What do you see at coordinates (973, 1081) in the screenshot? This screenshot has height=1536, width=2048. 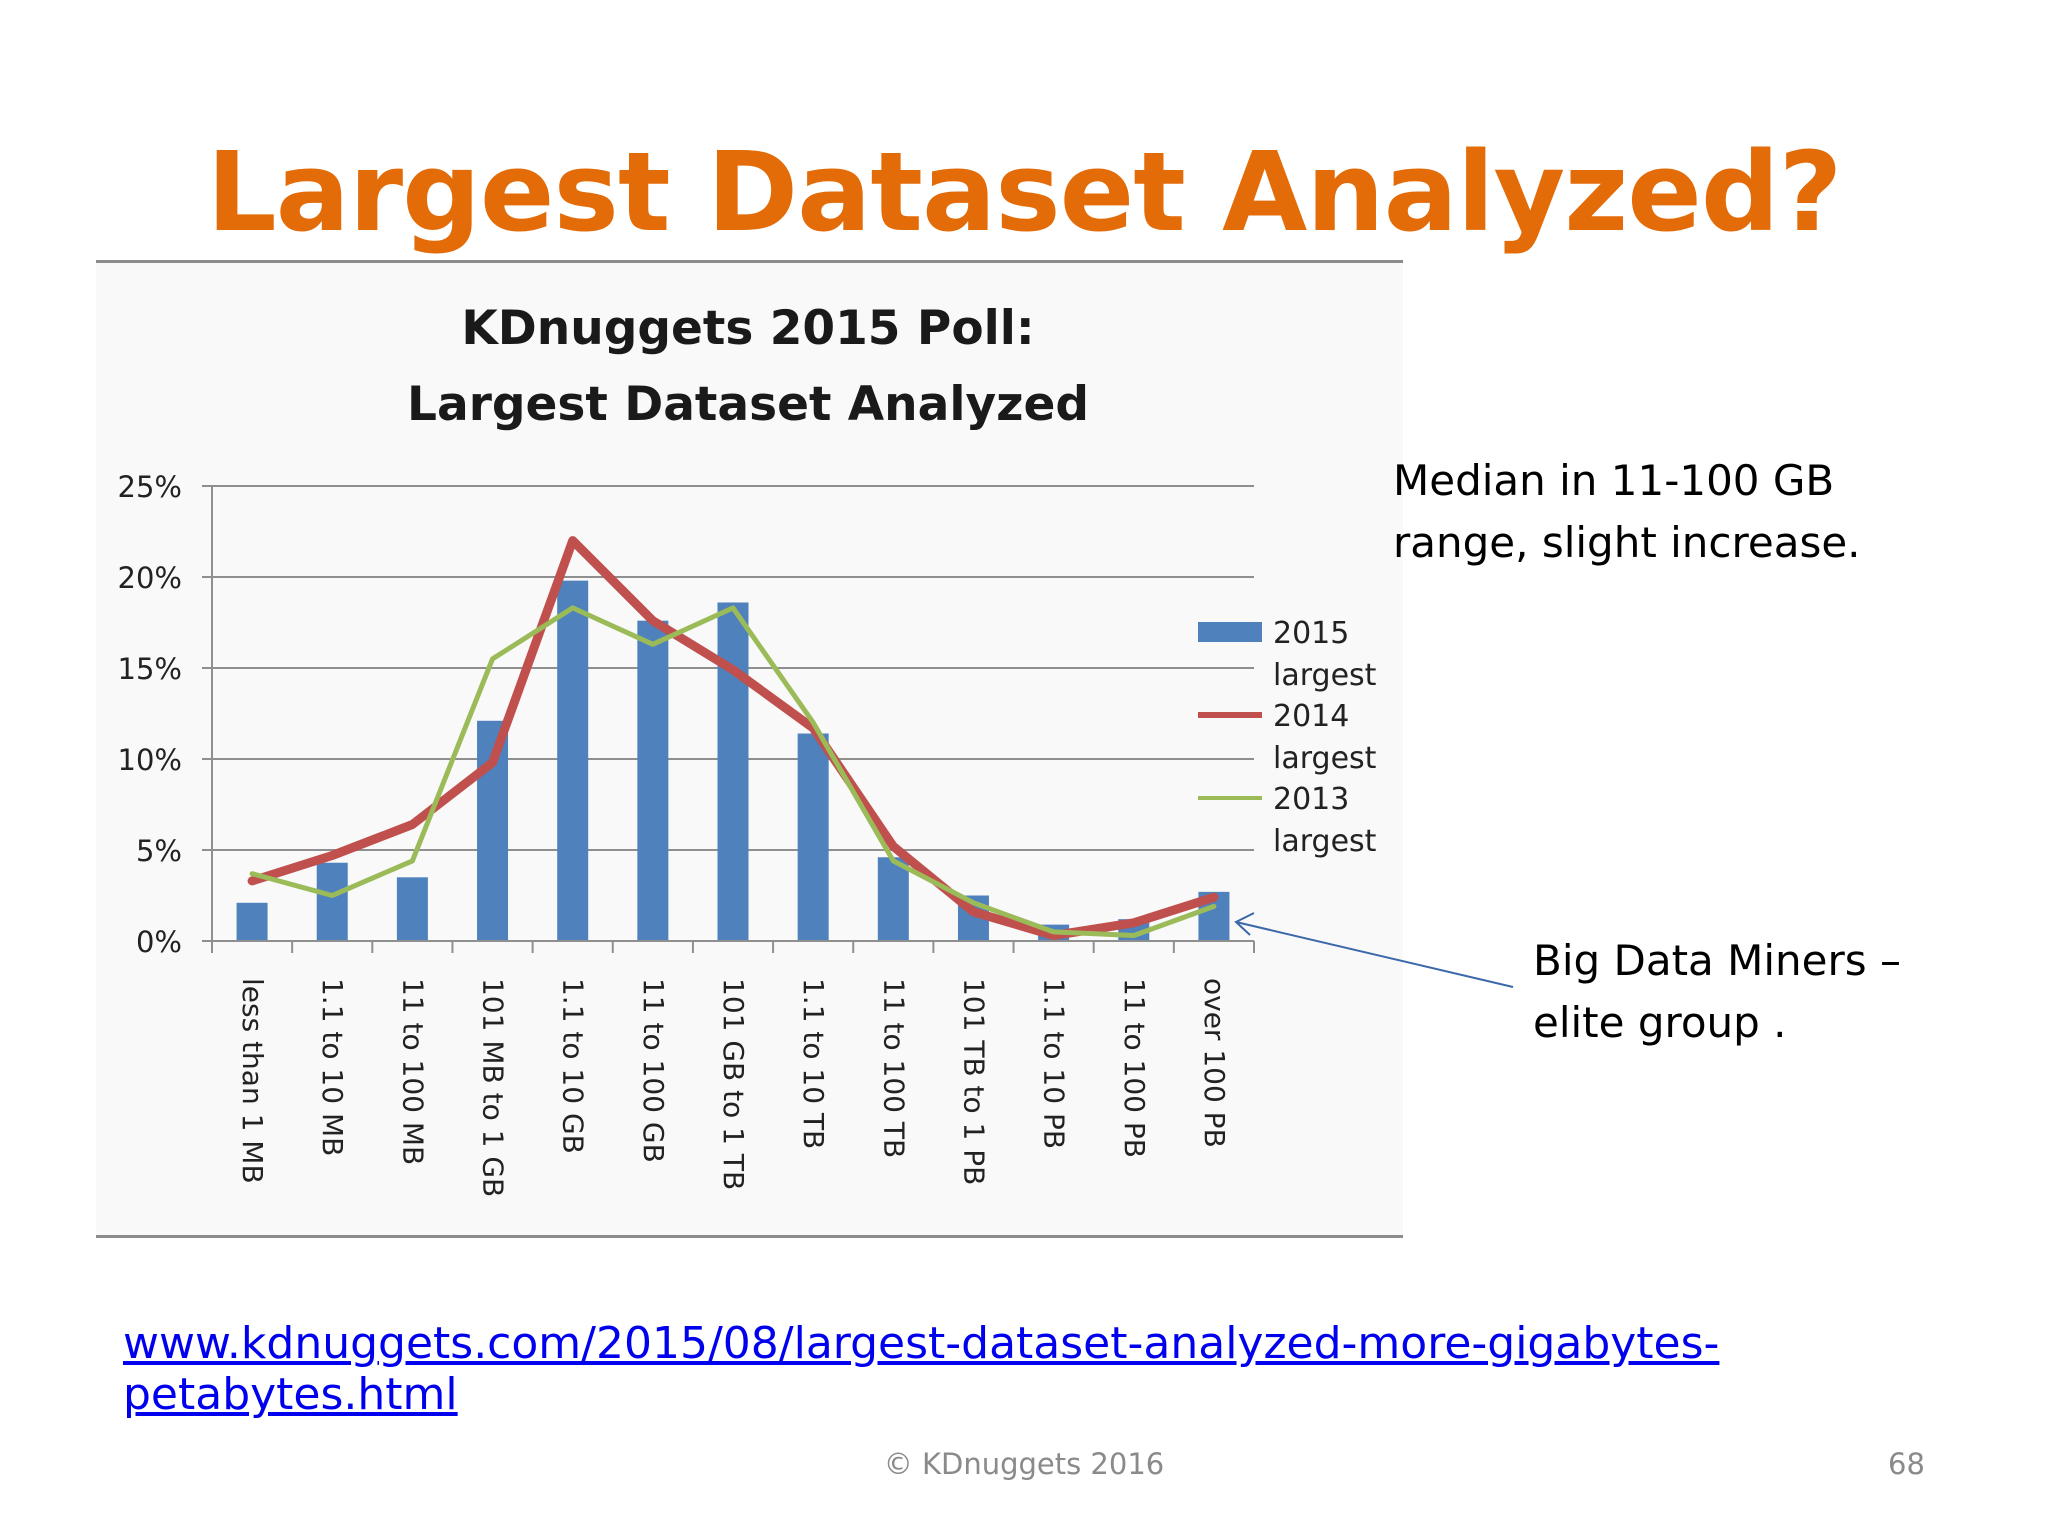 I see `x-tick-label: 101 TB to 1 PB` at bounding box center [973, 1081].